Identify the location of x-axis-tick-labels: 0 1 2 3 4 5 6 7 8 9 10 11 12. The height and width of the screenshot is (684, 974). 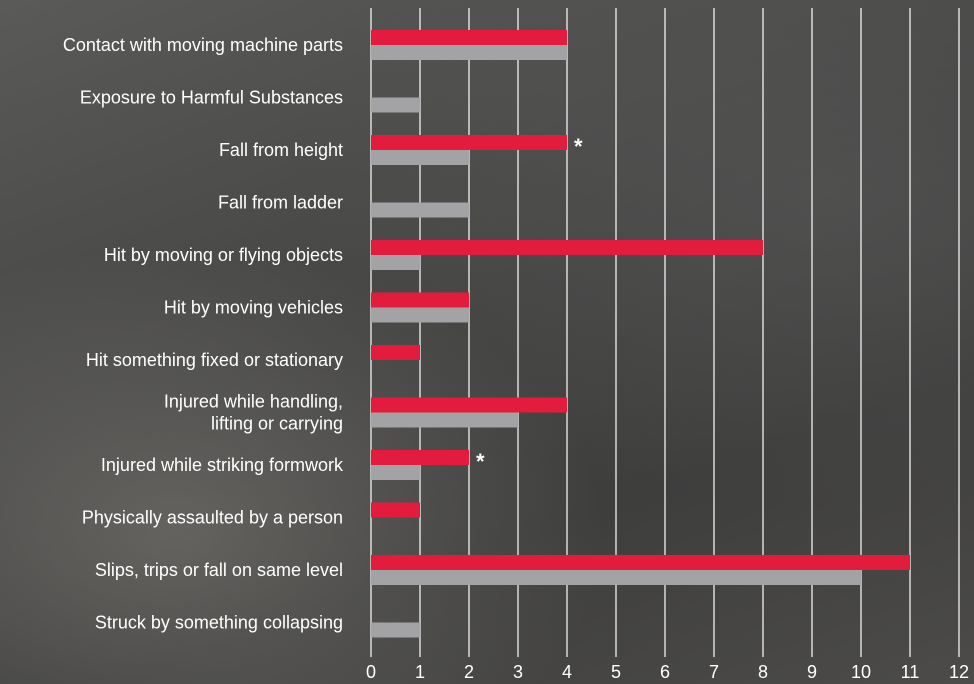
(667, 672).